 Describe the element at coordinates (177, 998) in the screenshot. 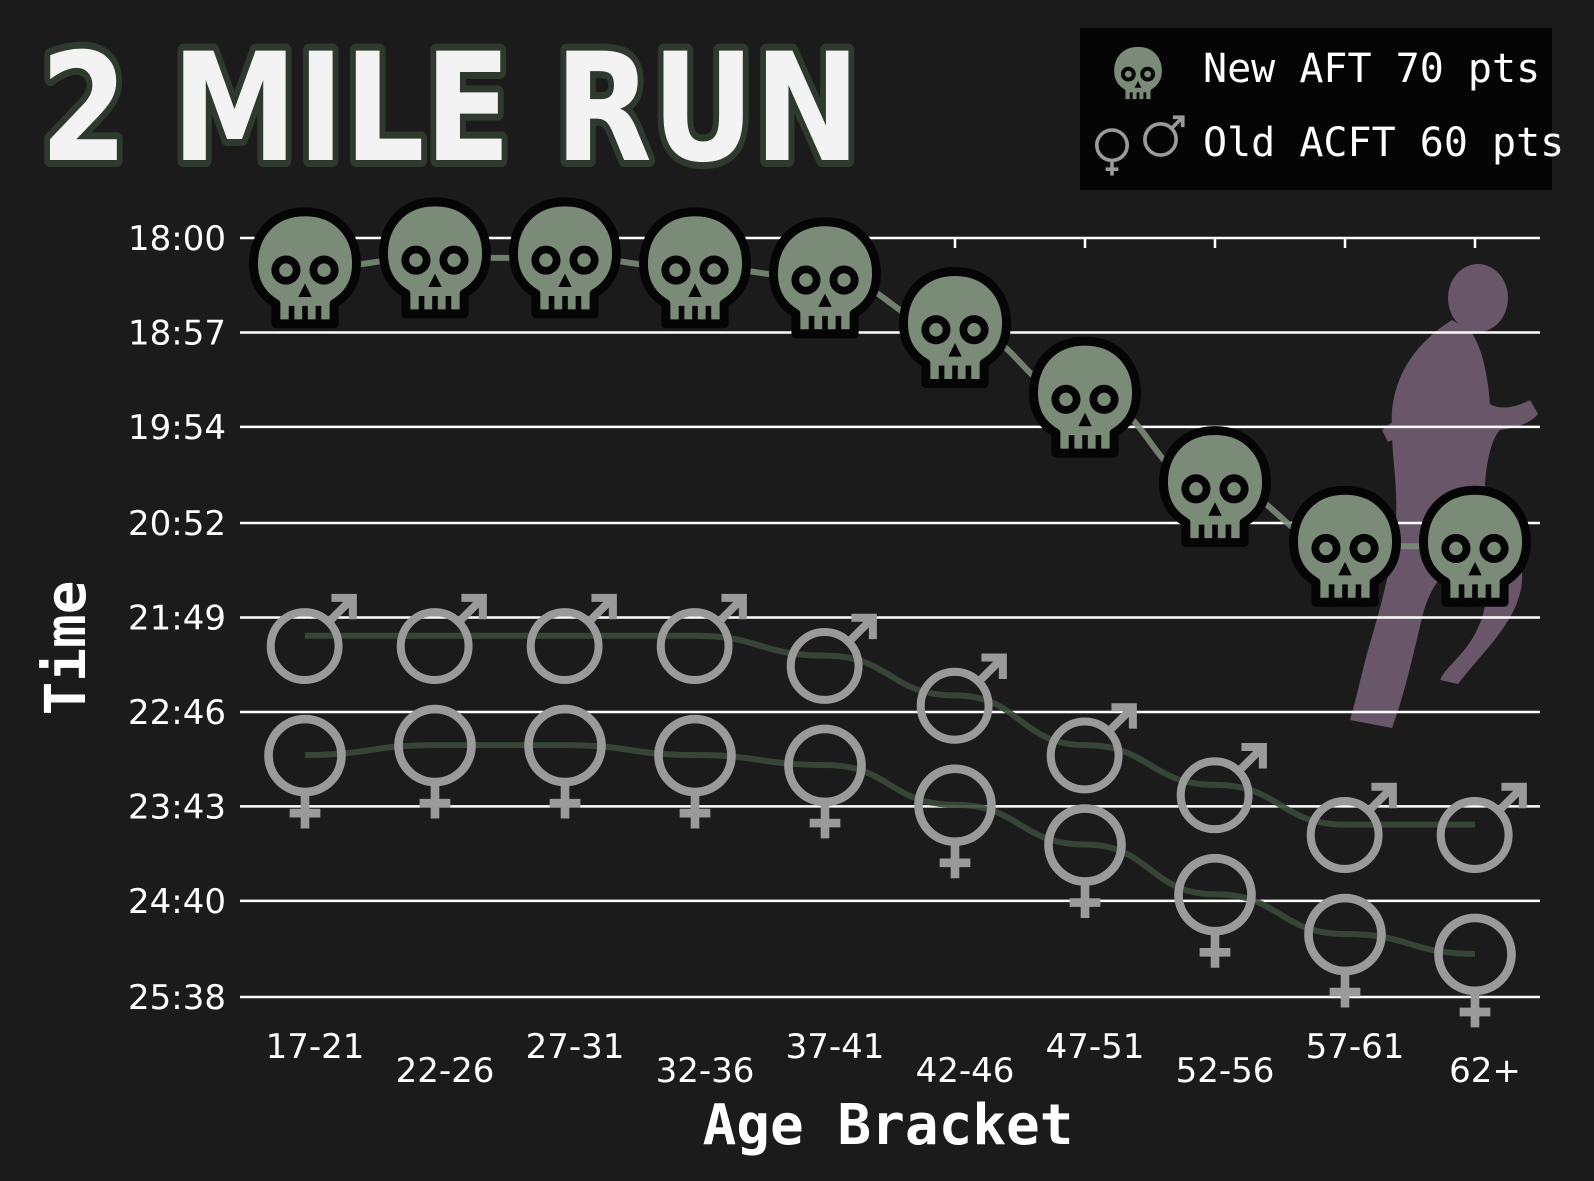

I see `y-tick-label: 25:38` at that location.